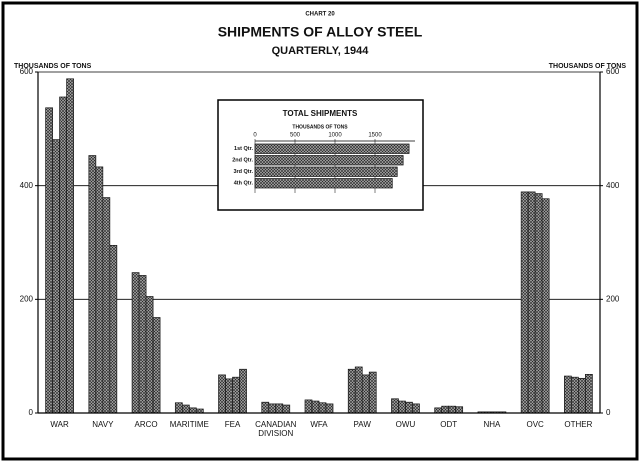 The width and height of the screenshot is (640, 462). Describe the element at coordinates (608, 412) in the screenshot. I see `y2-tick-label: 0` at that location.